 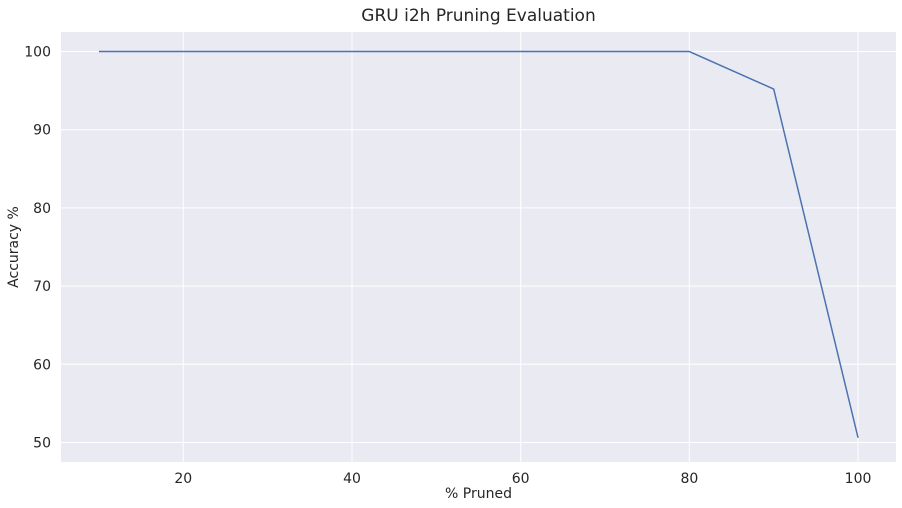 What do you see at coordinates (689, 479) in the screenshot?
I see `x-tick-label: 80` at bounding box center [689, 479].